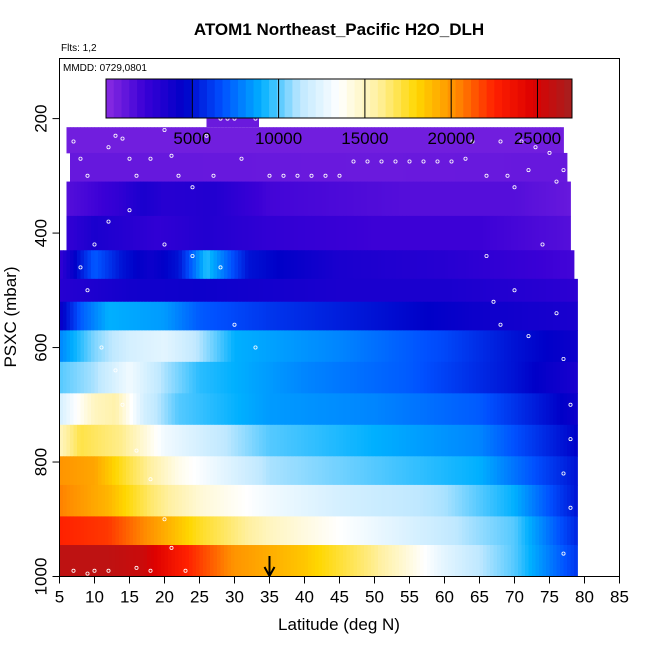 This screenshot has width=650, height=650. Describe the element at coordinates (278, 138) in the screenshot. I see `colorbar-tick-label: 10000` at that location.